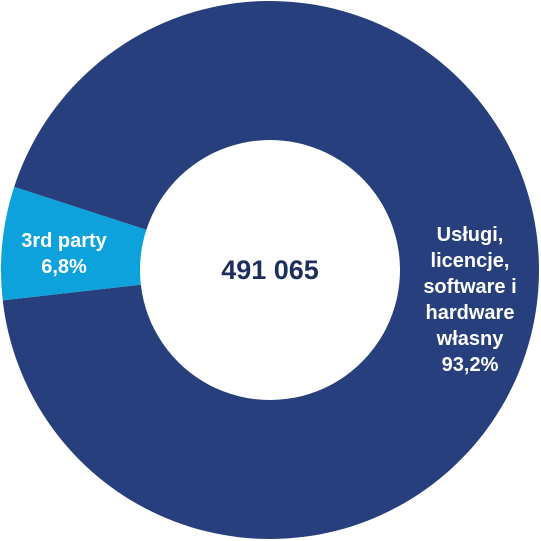 Image resolution: width=541 pixels, height=541 pixels. Describe the element at coordinates (470, 365) in the screenshot. I see `value-label: 93,2%` at that location.